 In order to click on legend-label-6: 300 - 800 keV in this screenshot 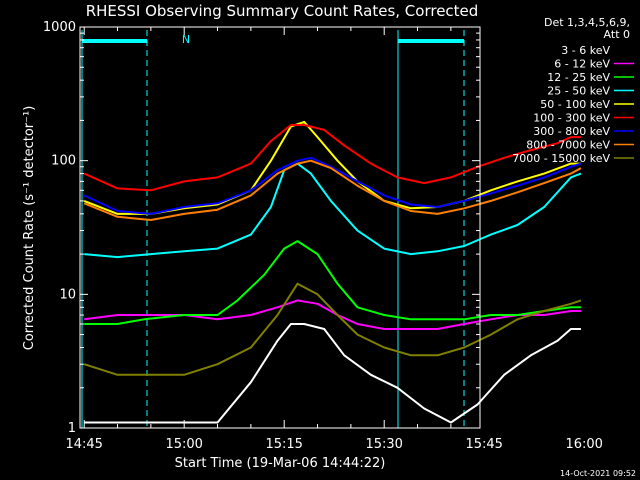, I will do `click(571, 131)`.